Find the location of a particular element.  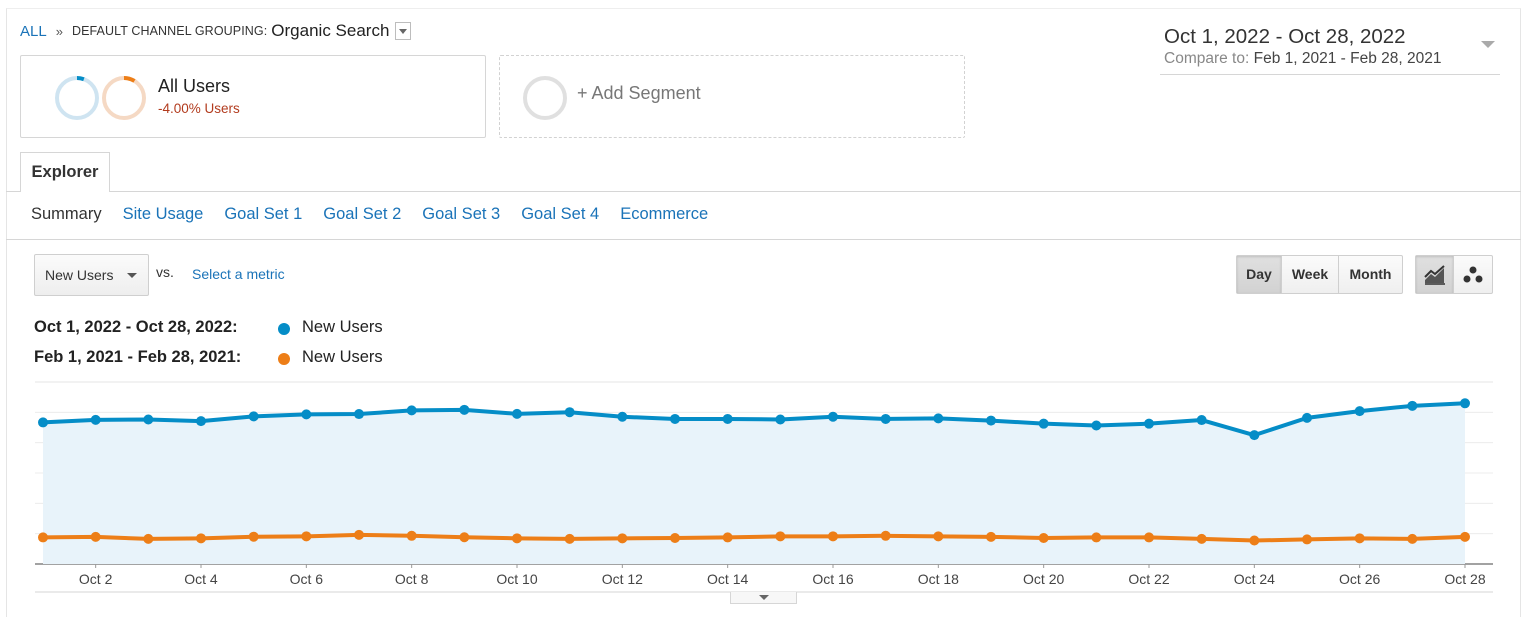

subnav-ecommerce: Ecommerce is located at coordinates (664, 214).